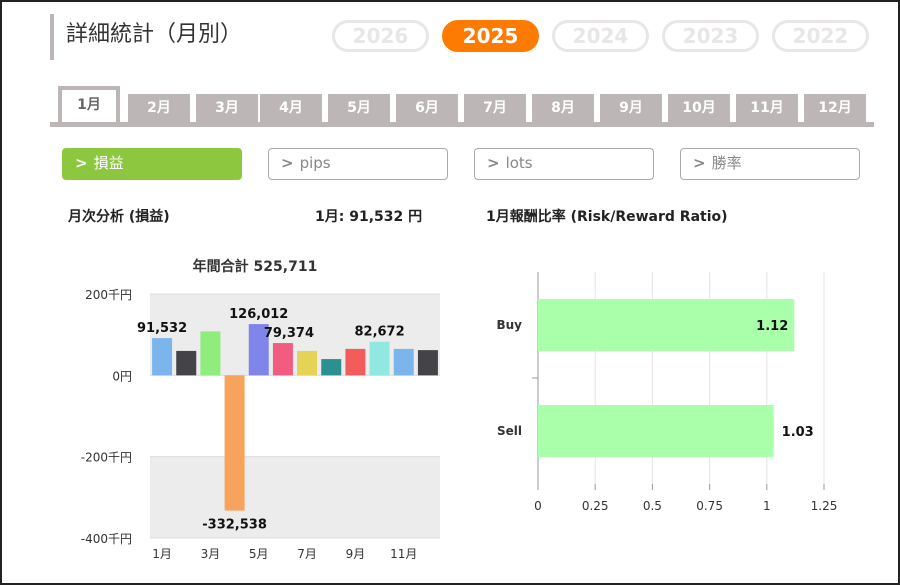 The height and width of the screenshot is (585, 900). Describe the element at coordinates (710, 36) in the screenshot. I see `year-button-2023: 2023` at that location.